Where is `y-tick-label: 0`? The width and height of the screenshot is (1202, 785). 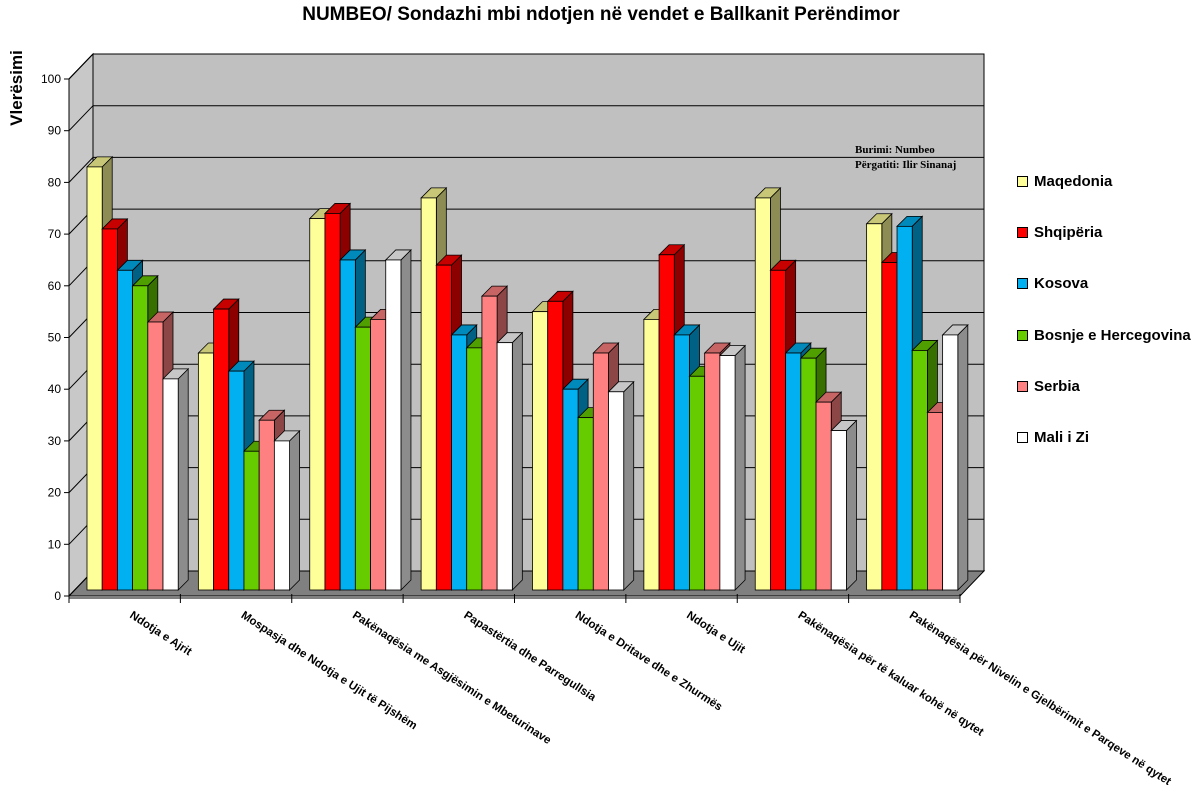
y-tick-label: 0 is located at coordinates (57, 596).